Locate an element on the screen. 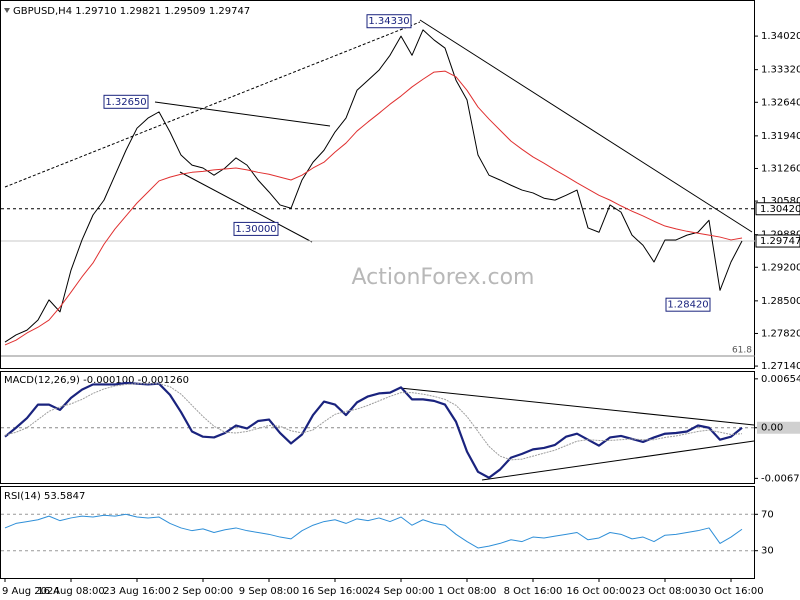 This screenshot has height=600, width=800. x-tick-label: 16 Oct 00:00 is located at coordinates (598, 591).